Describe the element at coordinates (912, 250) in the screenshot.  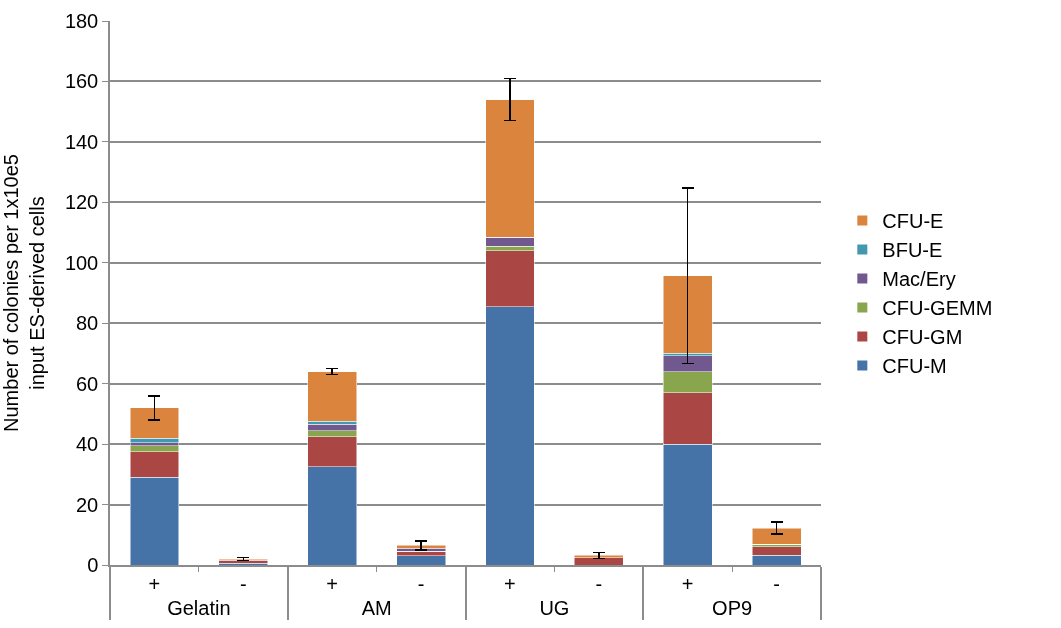
I see `legend-label: BFU-E` at that location.